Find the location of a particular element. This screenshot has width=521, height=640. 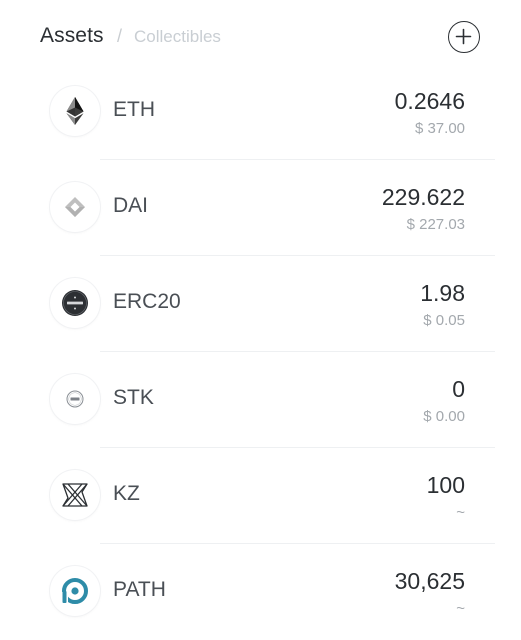

plus-icon is located at coordinates (463, 36).